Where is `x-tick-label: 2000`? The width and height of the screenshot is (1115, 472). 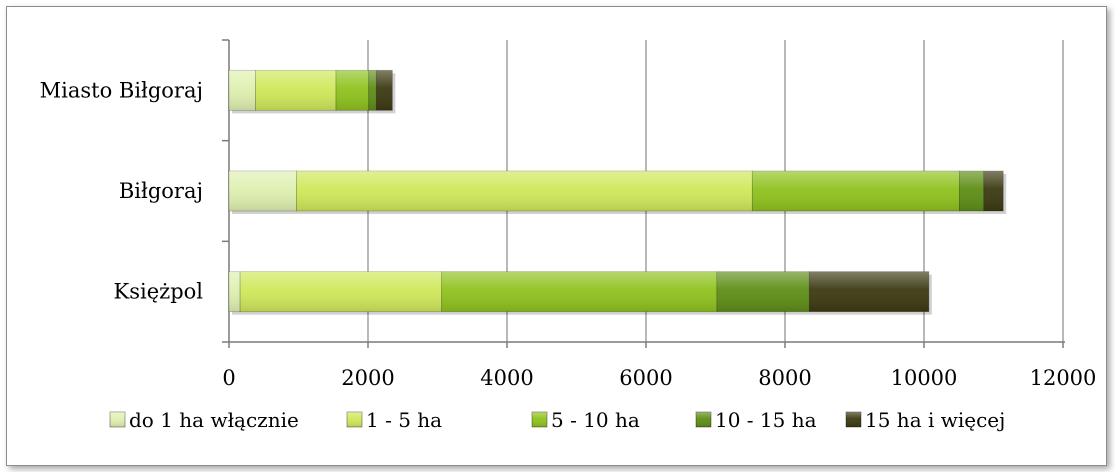
x-tick-label: 2000 is located at coordinates (367, 378).